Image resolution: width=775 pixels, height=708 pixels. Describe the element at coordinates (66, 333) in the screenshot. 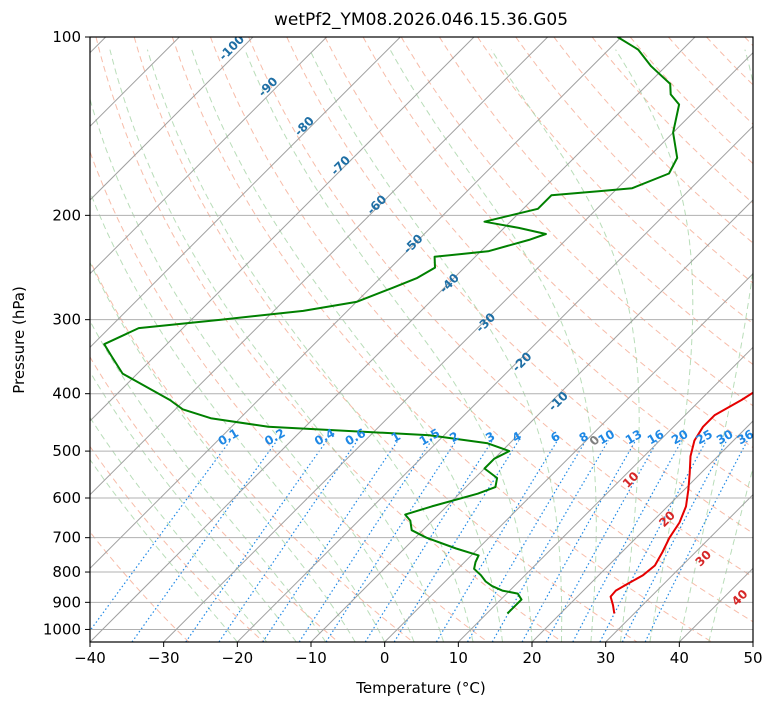

I see `y-axis: 100 200 300 400 500 600 700 800 900 1000` at that location.